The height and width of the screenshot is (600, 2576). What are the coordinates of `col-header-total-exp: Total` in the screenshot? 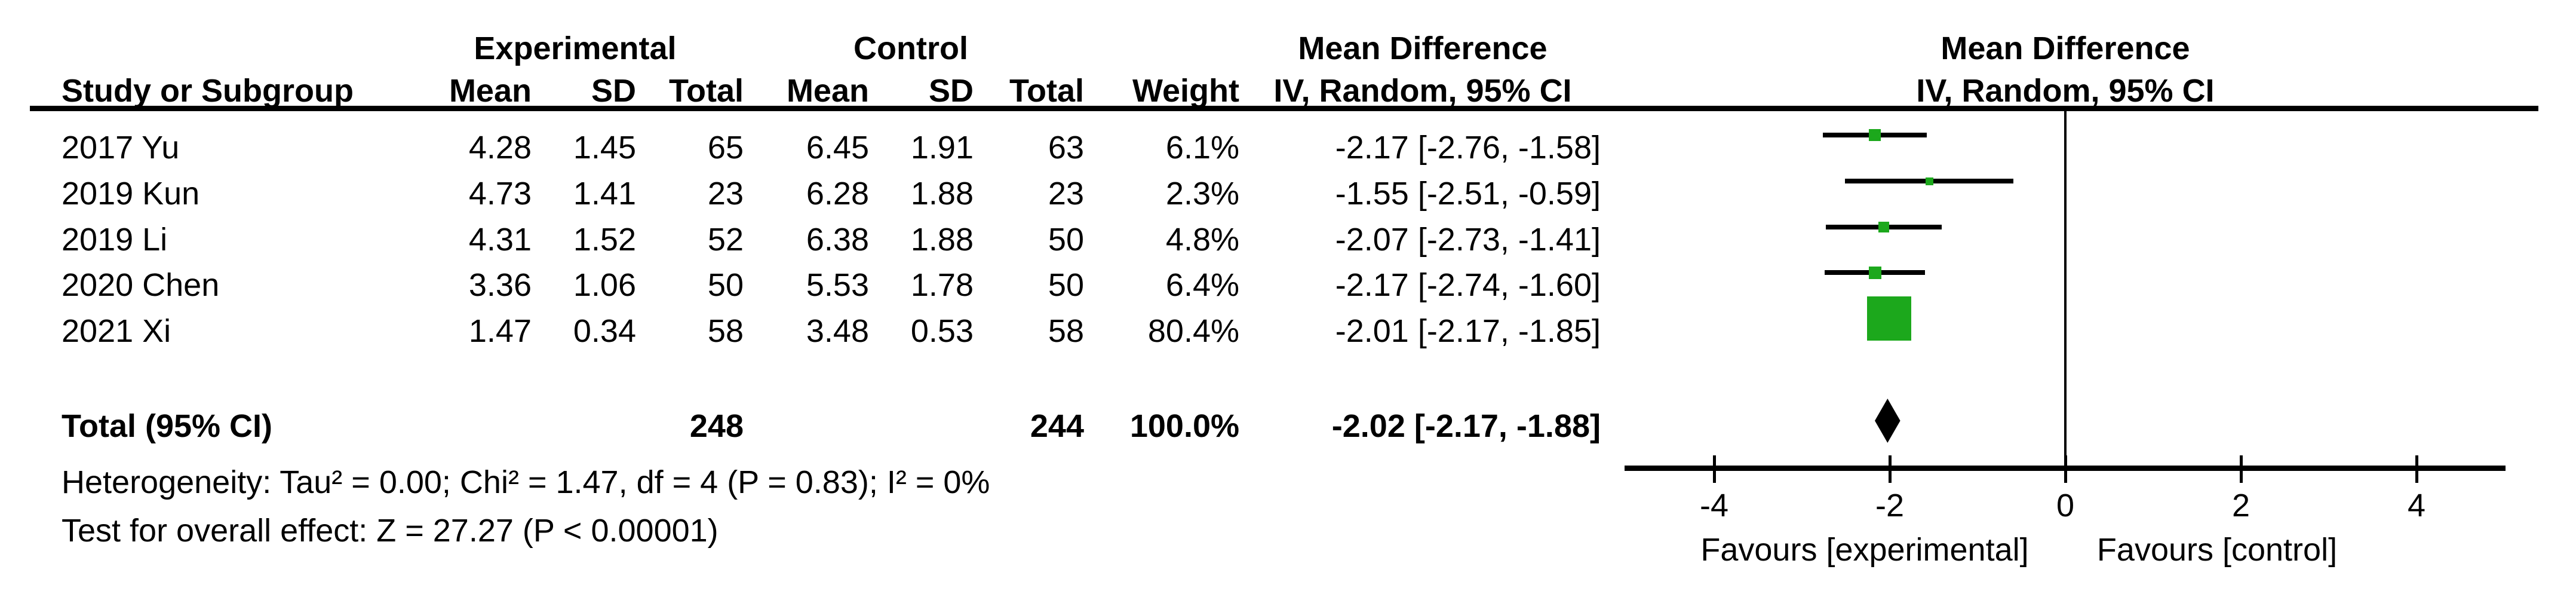 It's located at (707, 91).